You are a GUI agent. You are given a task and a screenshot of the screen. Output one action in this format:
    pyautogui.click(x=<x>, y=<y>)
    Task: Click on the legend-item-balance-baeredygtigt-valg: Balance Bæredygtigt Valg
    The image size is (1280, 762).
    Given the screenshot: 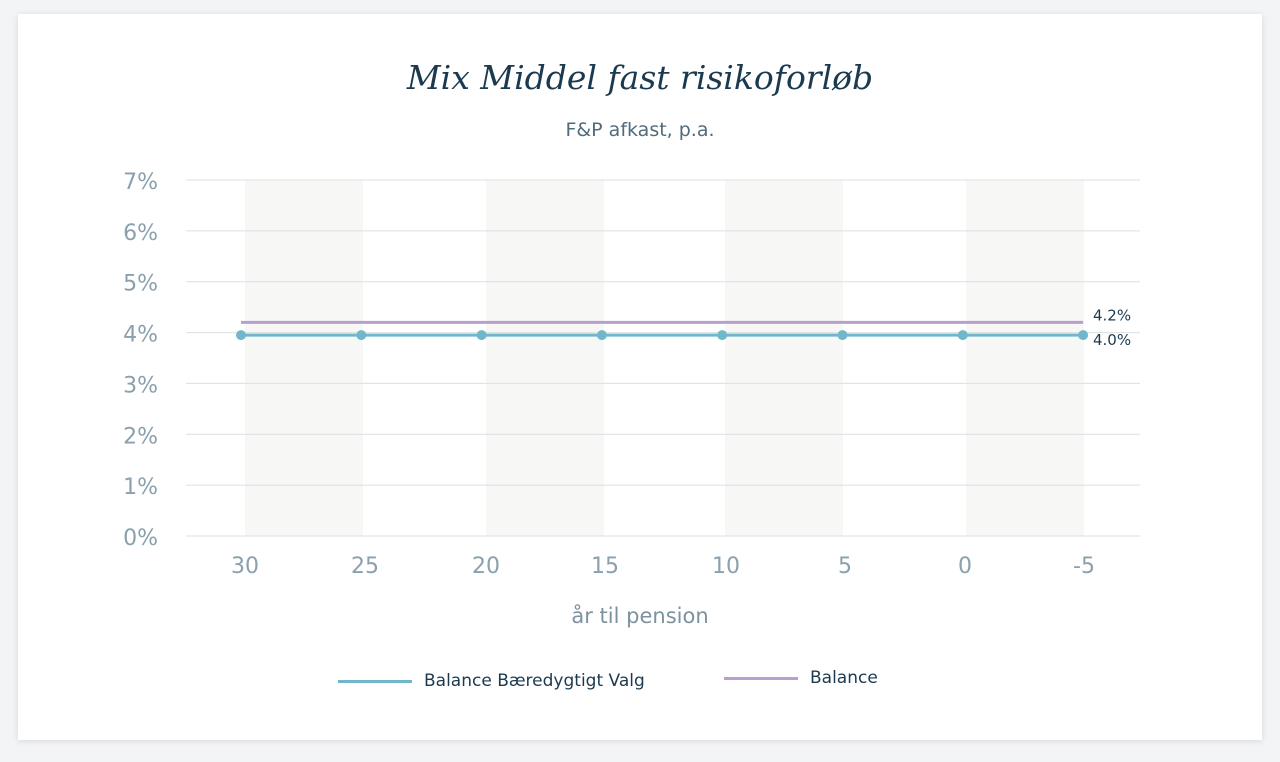 What is the action you would take?
    pyautogui.click(x=491, y=681)
    